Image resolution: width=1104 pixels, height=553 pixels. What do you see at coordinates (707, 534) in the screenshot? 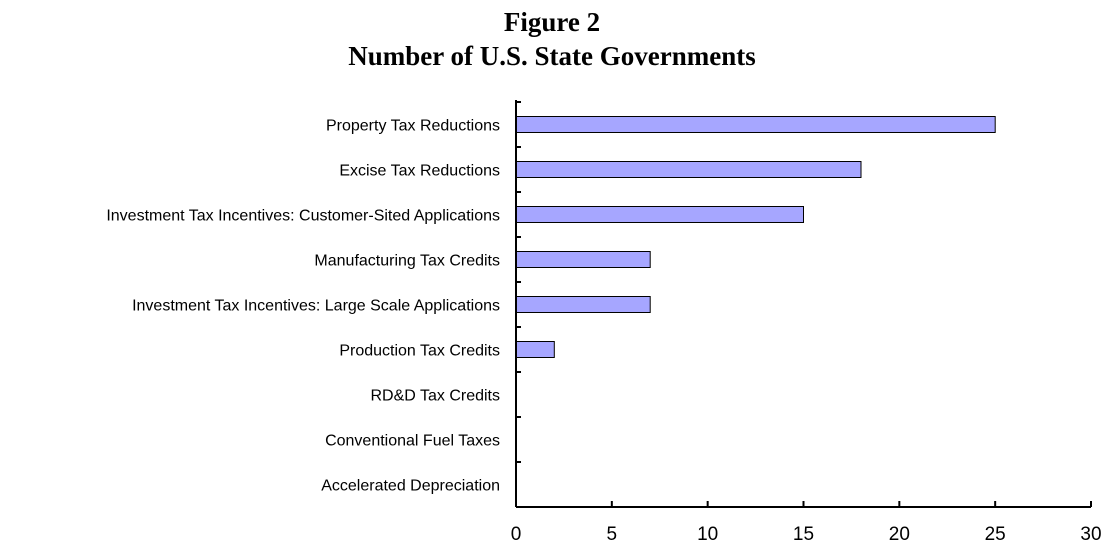
I see `x-tick-label: 10` at bounding box center [707, 534].